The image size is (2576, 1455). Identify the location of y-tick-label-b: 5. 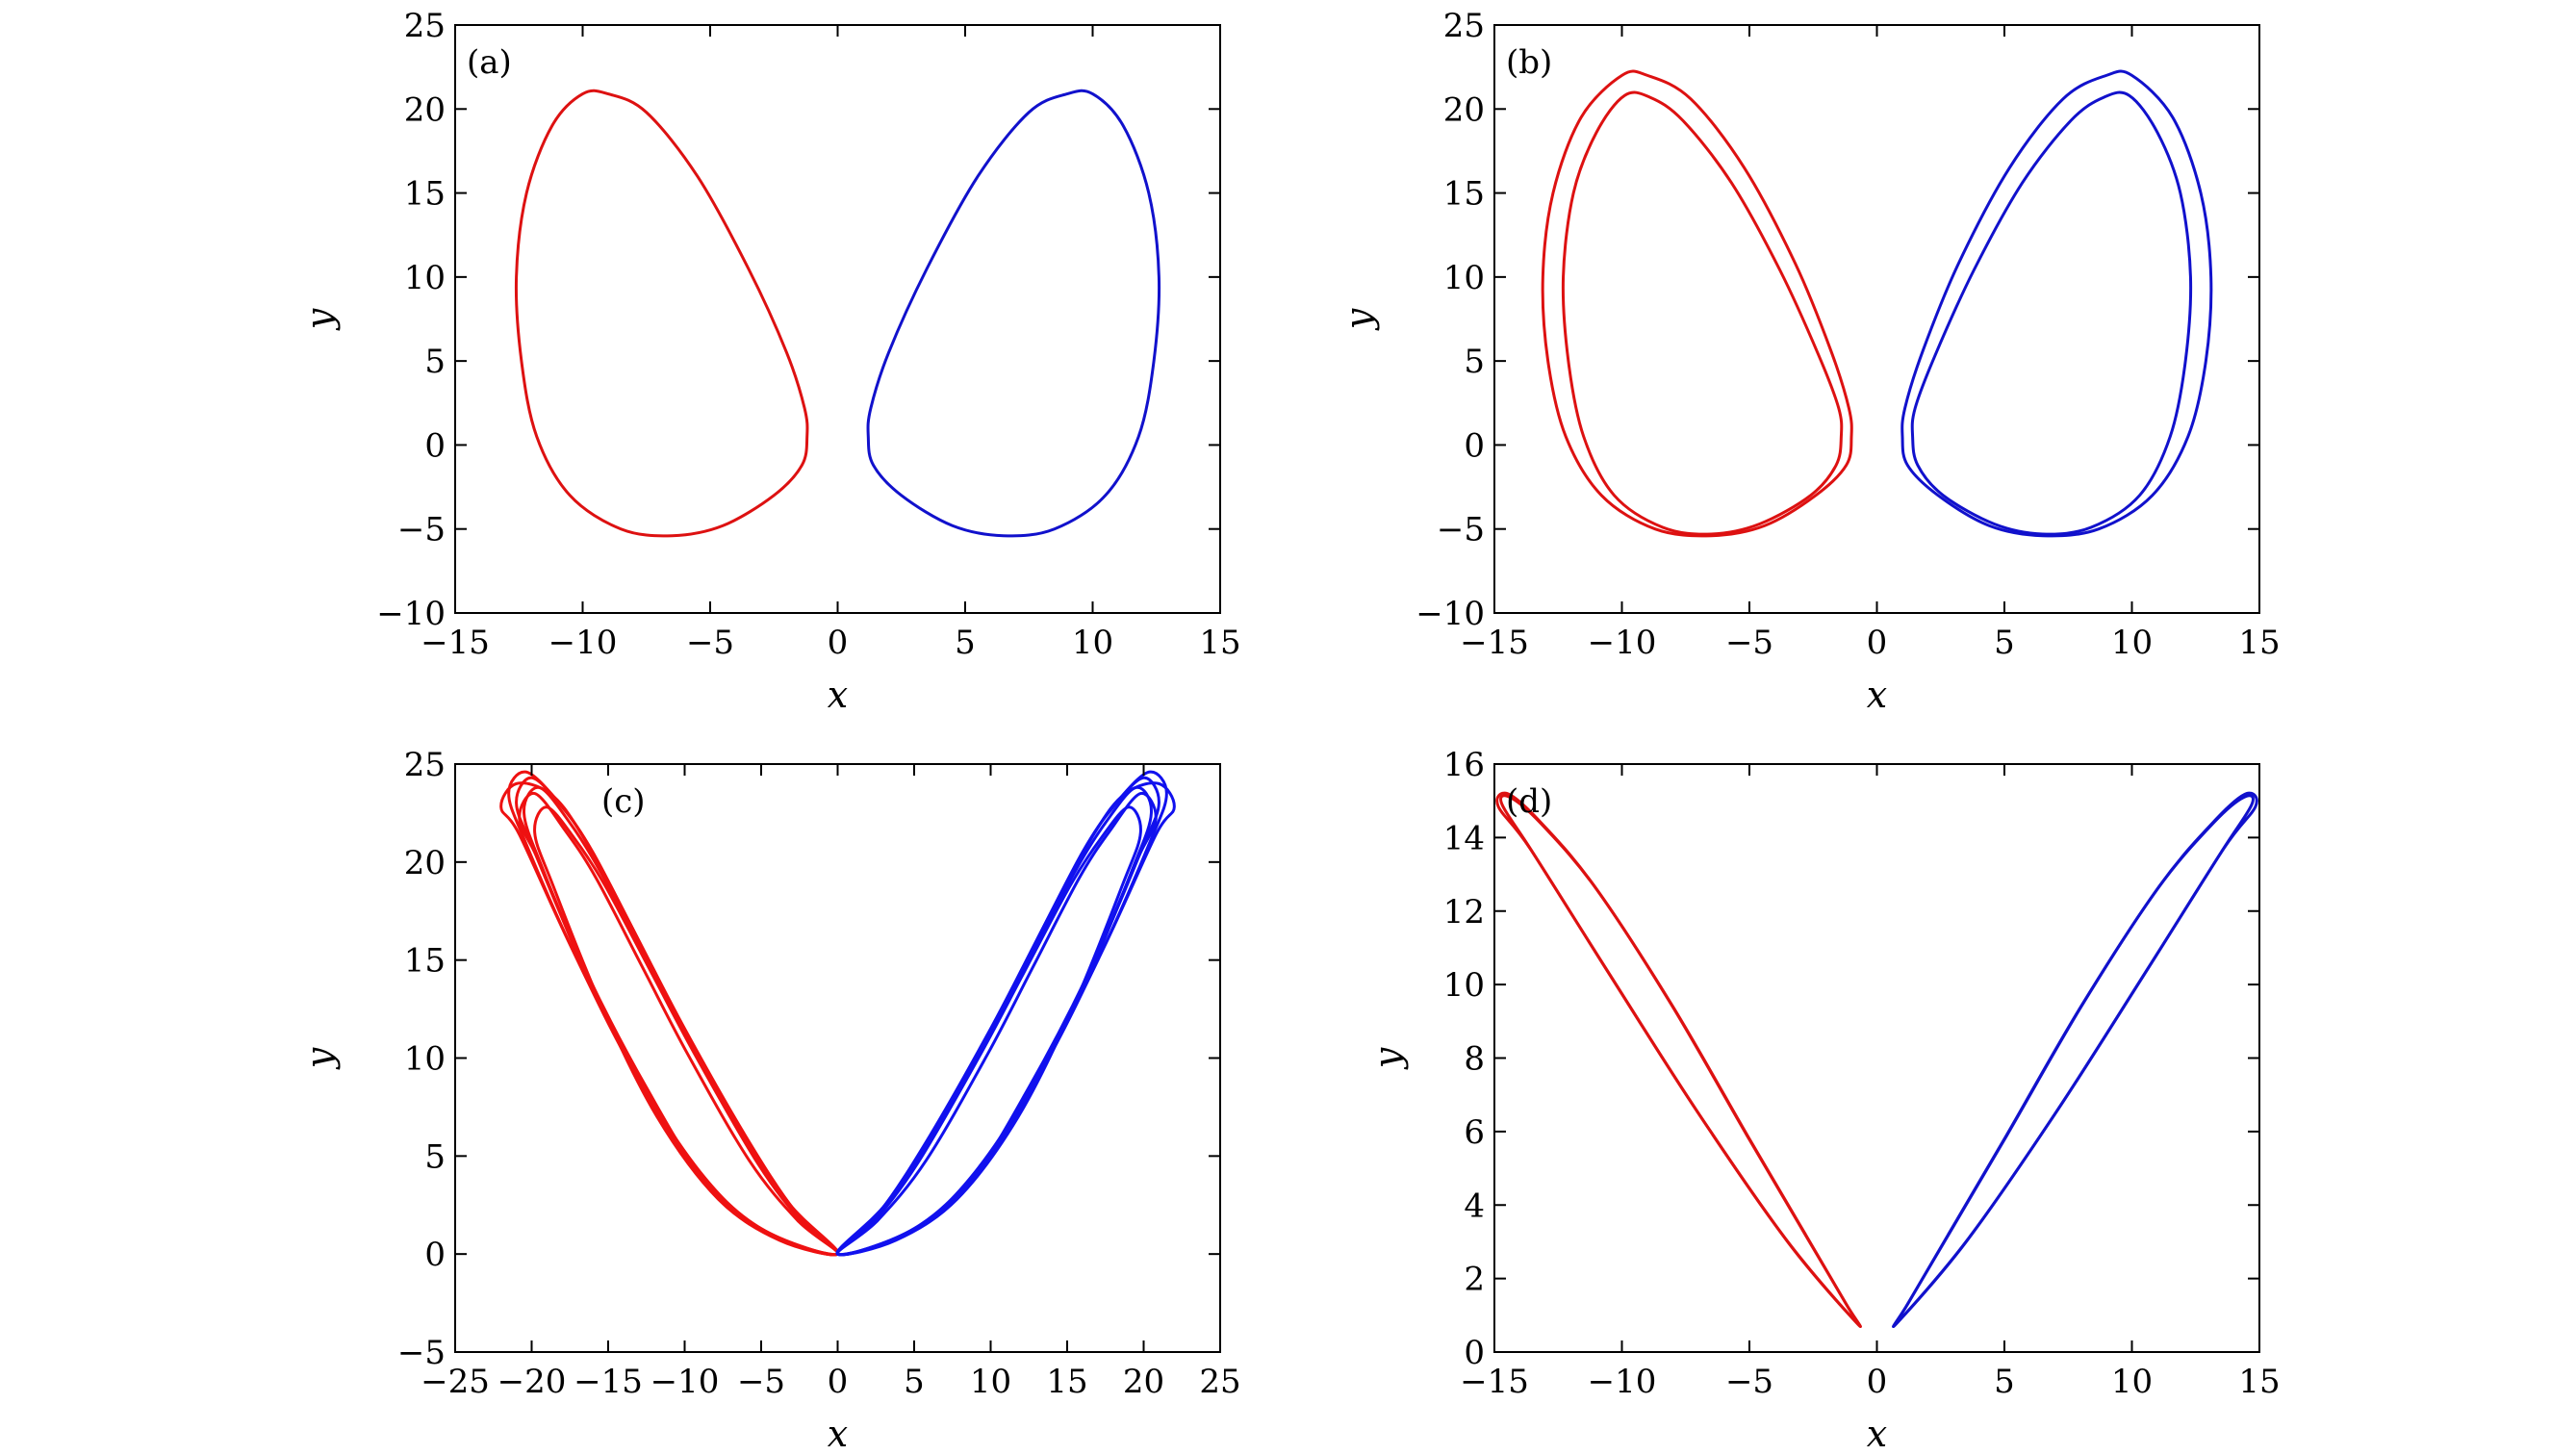
(1474, 362).